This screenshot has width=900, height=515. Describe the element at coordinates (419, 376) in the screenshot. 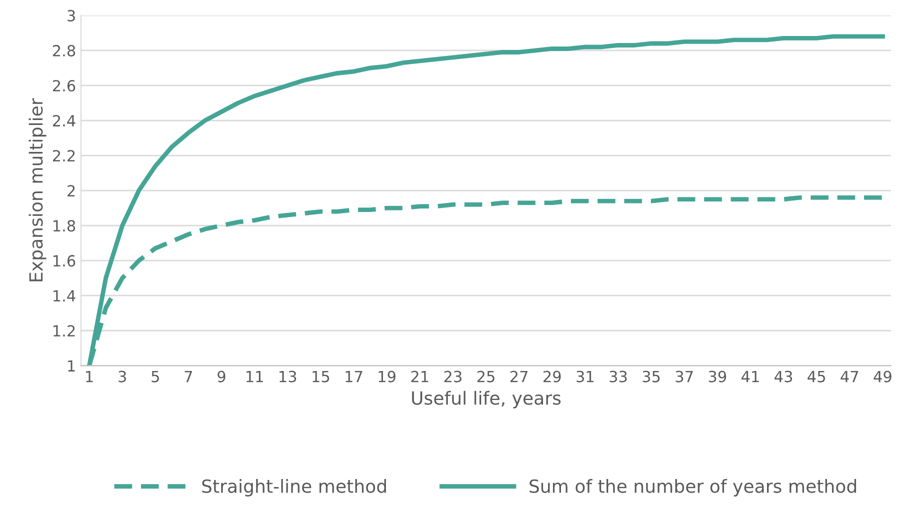

I see `x-tick-label: 21` at that location.